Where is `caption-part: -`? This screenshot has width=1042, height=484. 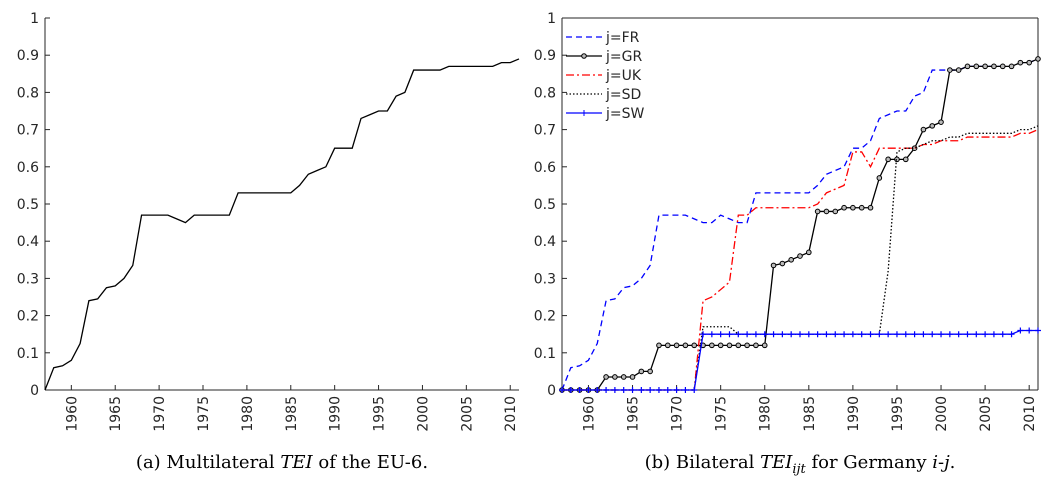
caption-part: - is located at coordinates (941, 462).